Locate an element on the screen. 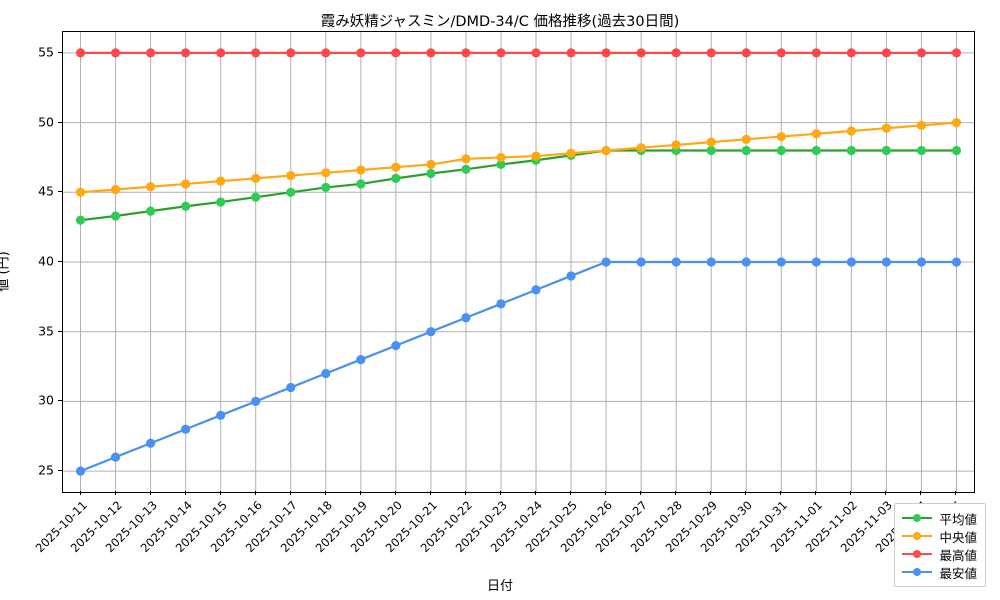 This screenshot has height=600, width=1000. legend-item-3: 最高値 is located at coordinates (939, 554).